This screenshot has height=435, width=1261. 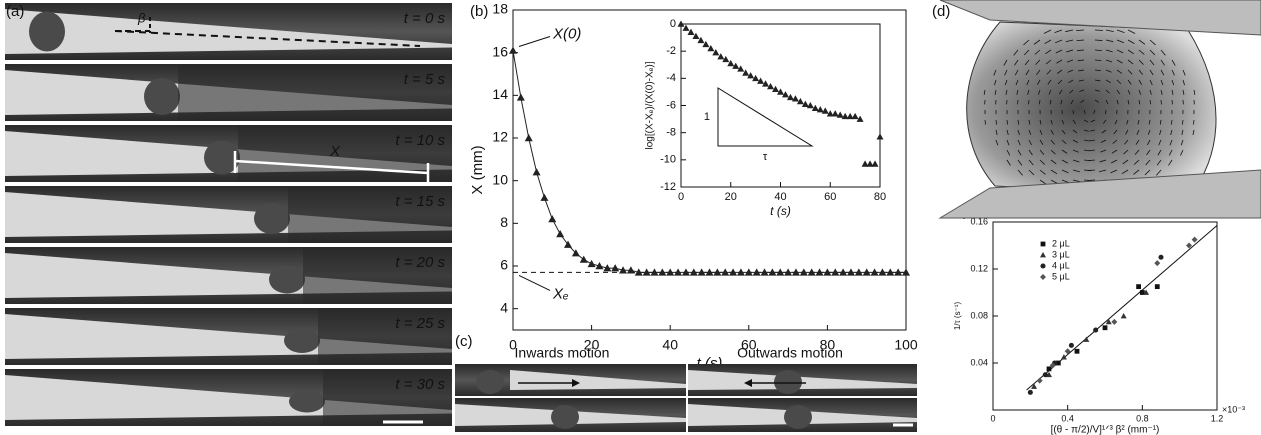 I want to click on x-tick-label: 40, so click(x=670, y=345).